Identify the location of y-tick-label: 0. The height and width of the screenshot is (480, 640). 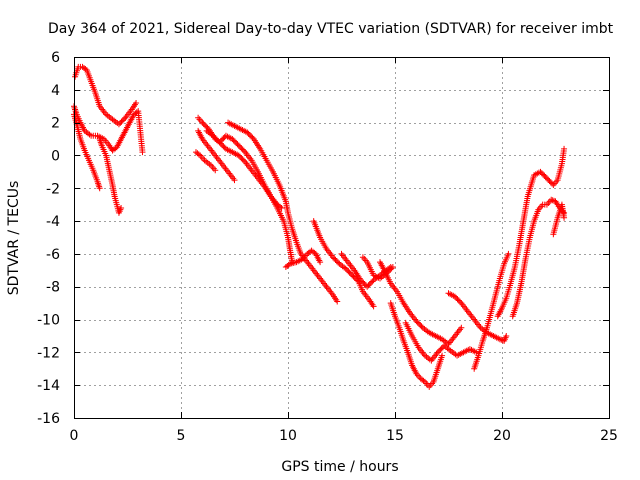
(55, 156).